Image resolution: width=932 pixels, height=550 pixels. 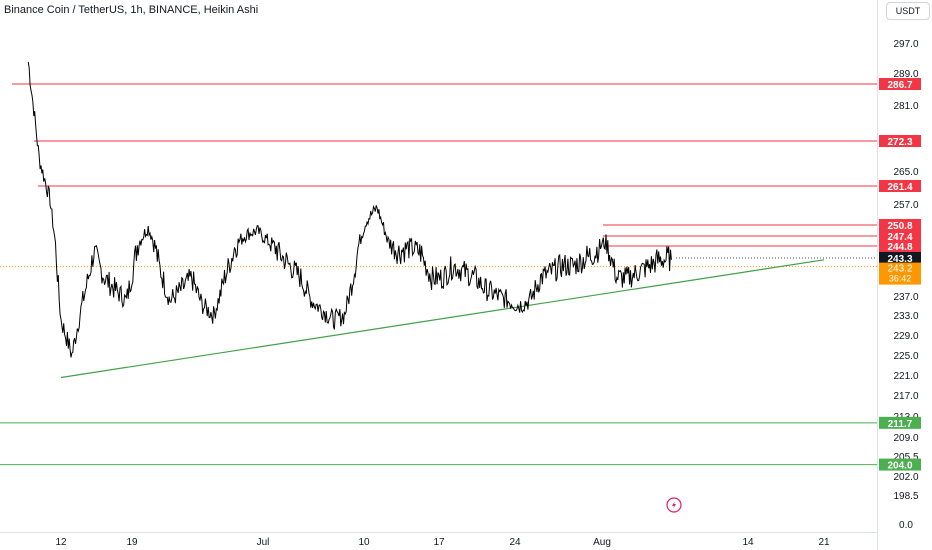 What do you see at coordinates (515, 542) in the screenshot?
I see `time-tick-label: 24` at bounding box center [515, 542].